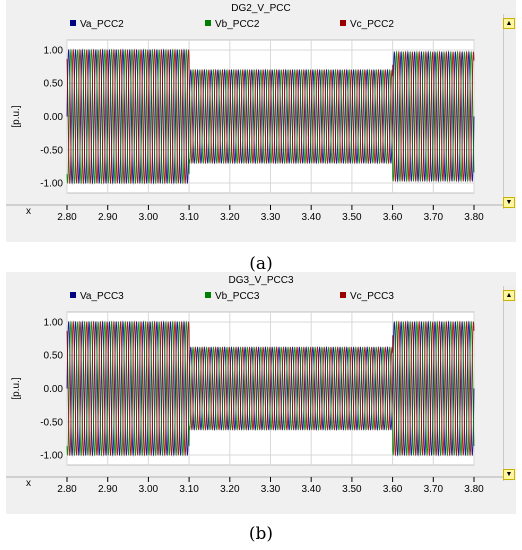 The height and width of the screenshot is (550, 522). I want to click on legend-swatch-vc_pcc2, so click(343, 23).